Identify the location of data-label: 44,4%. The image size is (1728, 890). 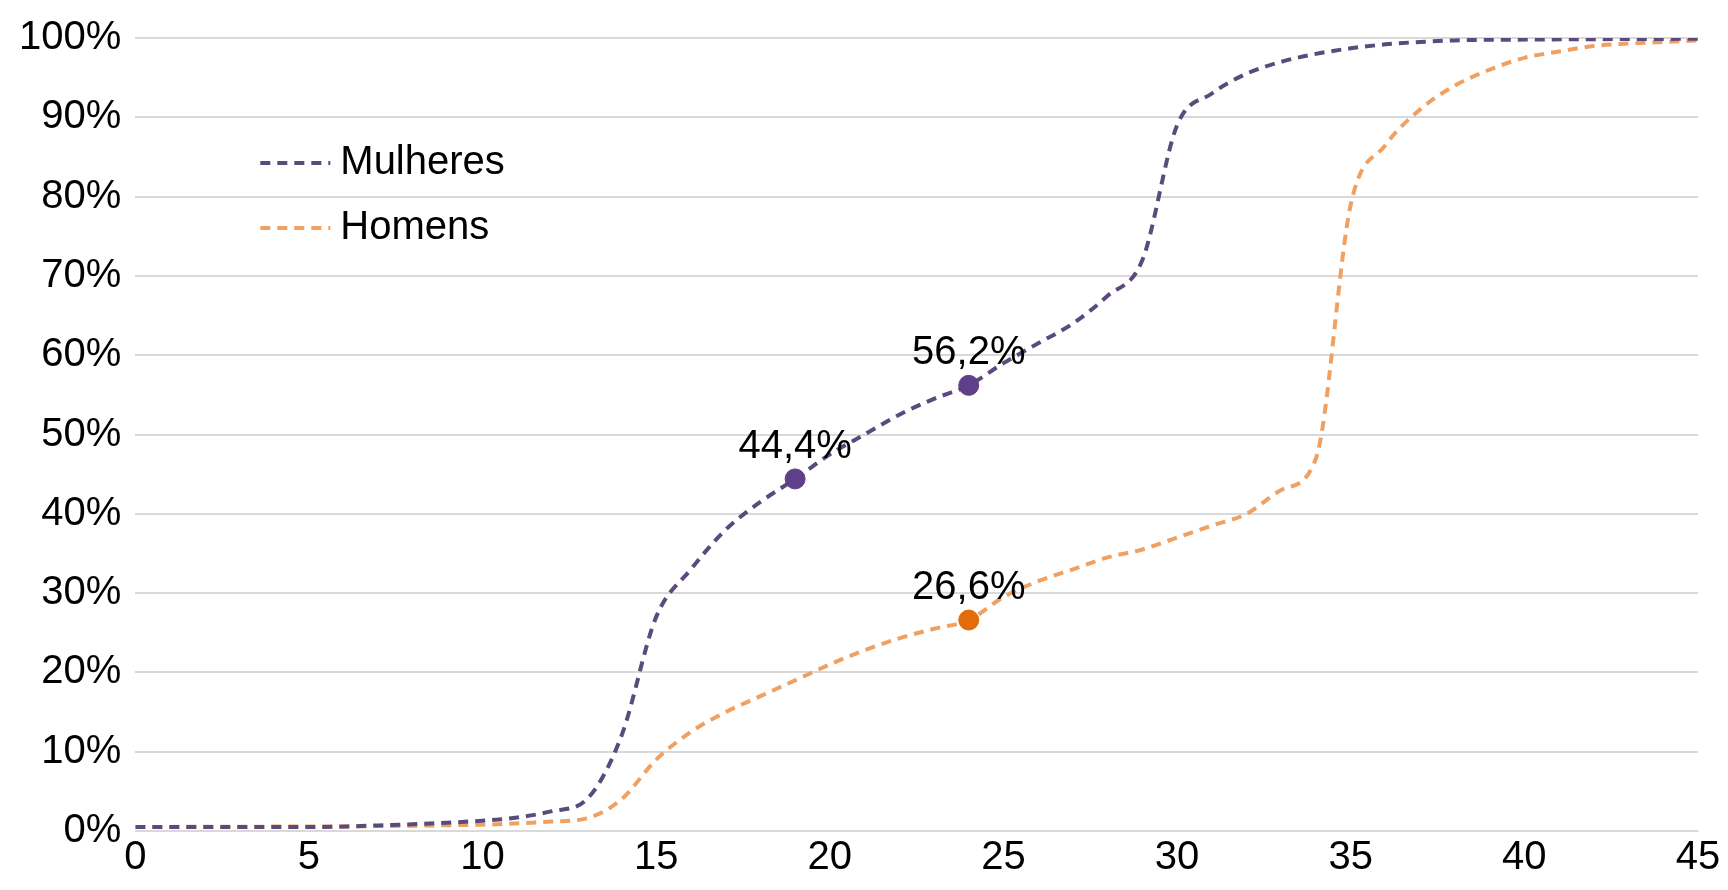
(795, 443).